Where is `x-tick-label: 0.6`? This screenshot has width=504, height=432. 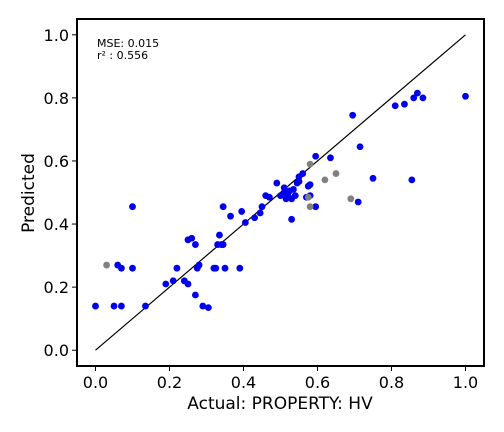
x-tick-label: 0.6 is located at coordinates (317, 382).